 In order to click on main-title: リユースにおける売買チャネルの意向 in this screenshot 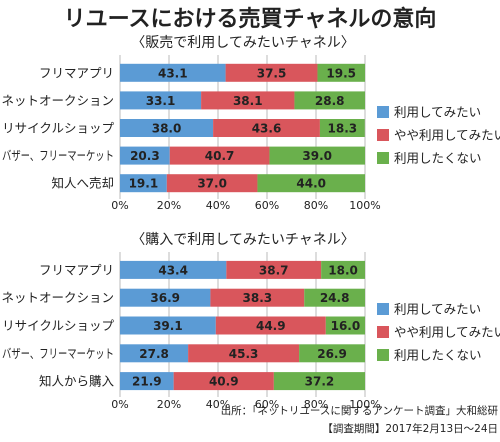, I will do `click(250, 19)`.